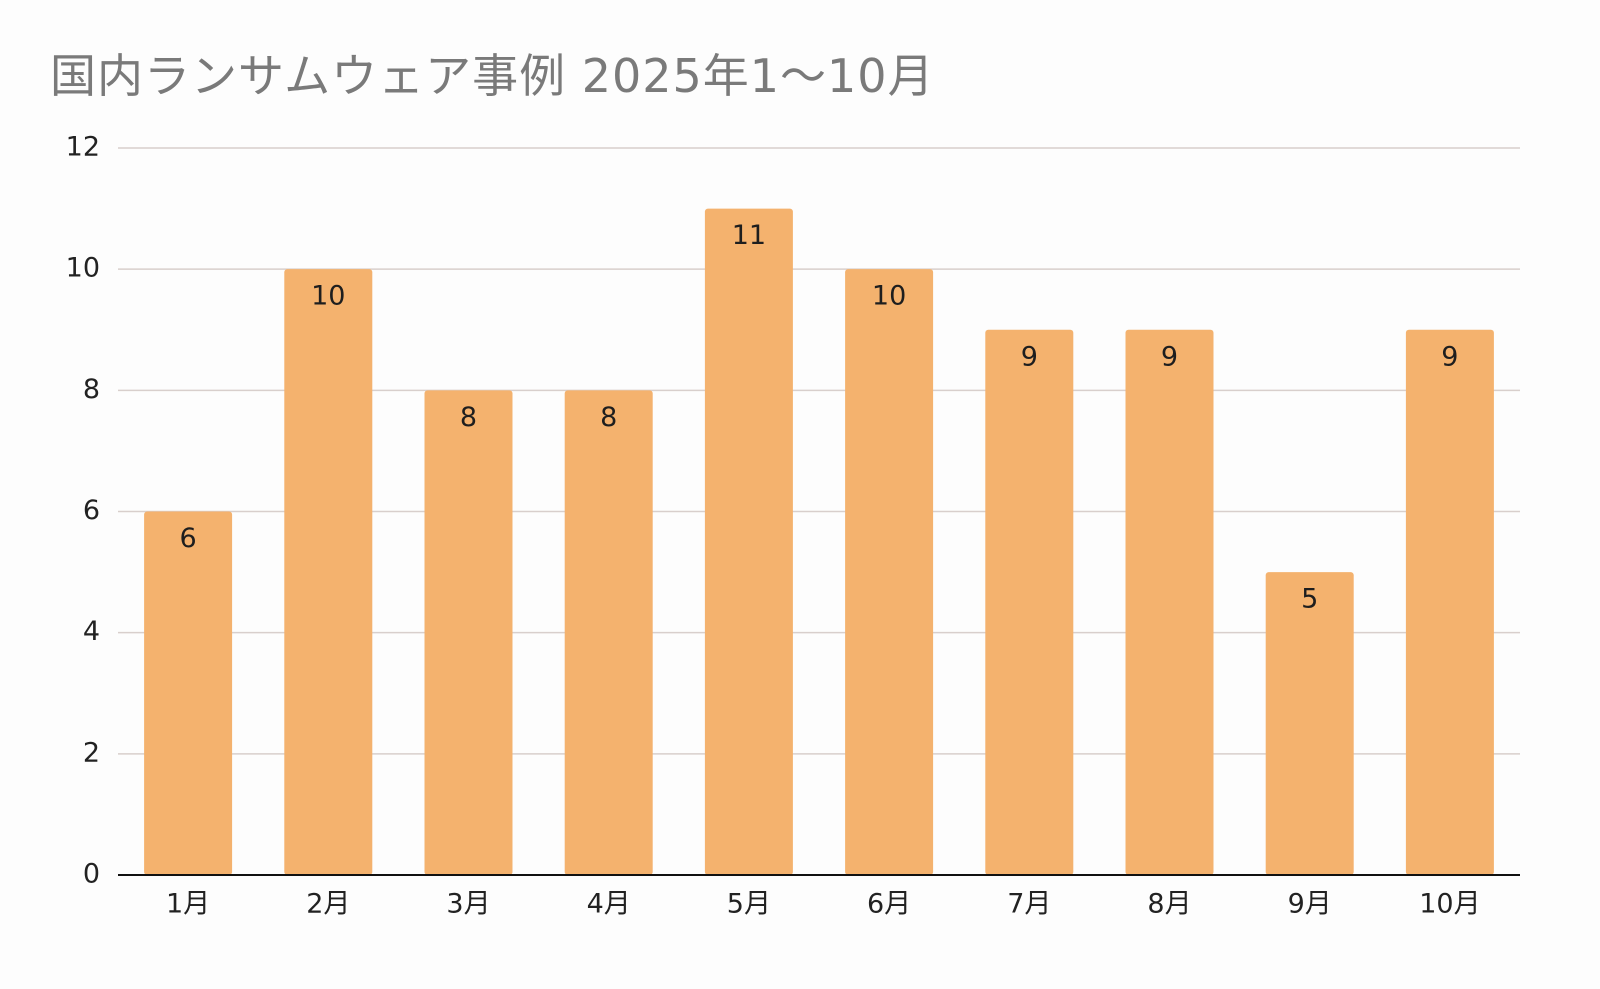  Describe the element at coordinates (91, 874) in the screenshot. I see `y-tick-label: 0` at that location.